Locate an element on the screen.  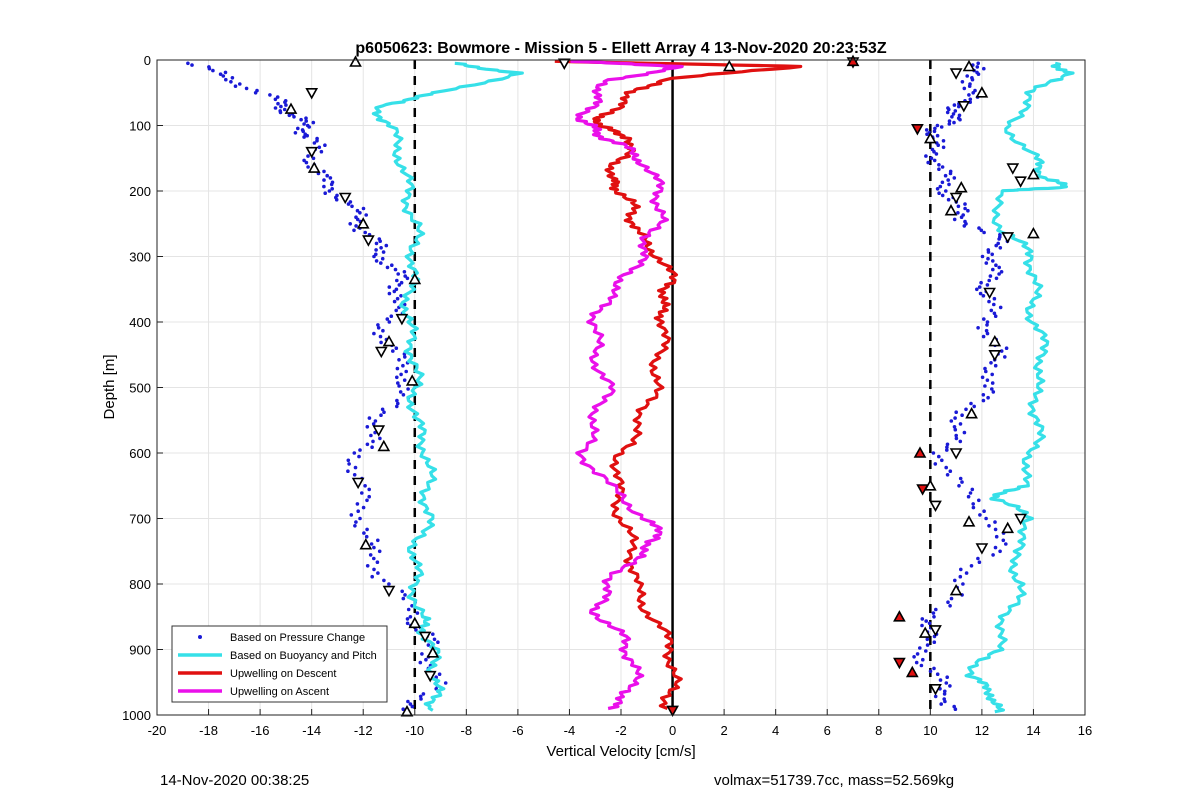
y-tick-label: 300 is located at coordinates (140, 257).